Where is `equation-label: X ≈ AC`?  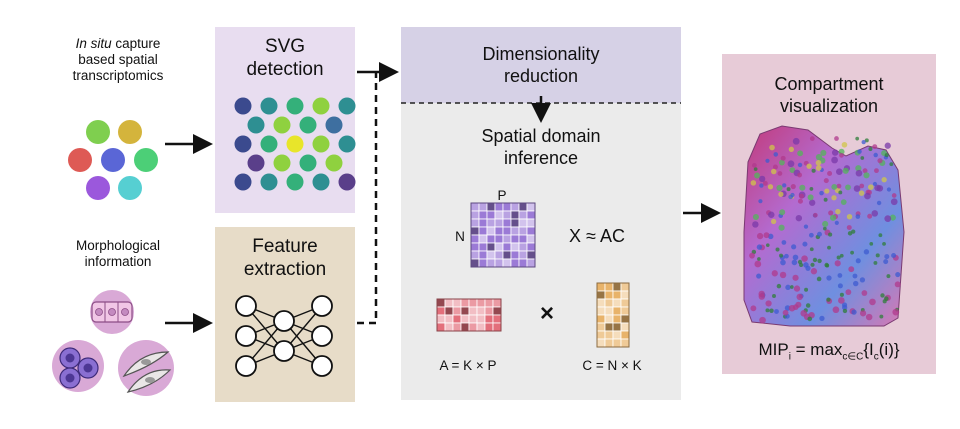
equation-label: X ≈ AC is located at coordinates (597, 236).